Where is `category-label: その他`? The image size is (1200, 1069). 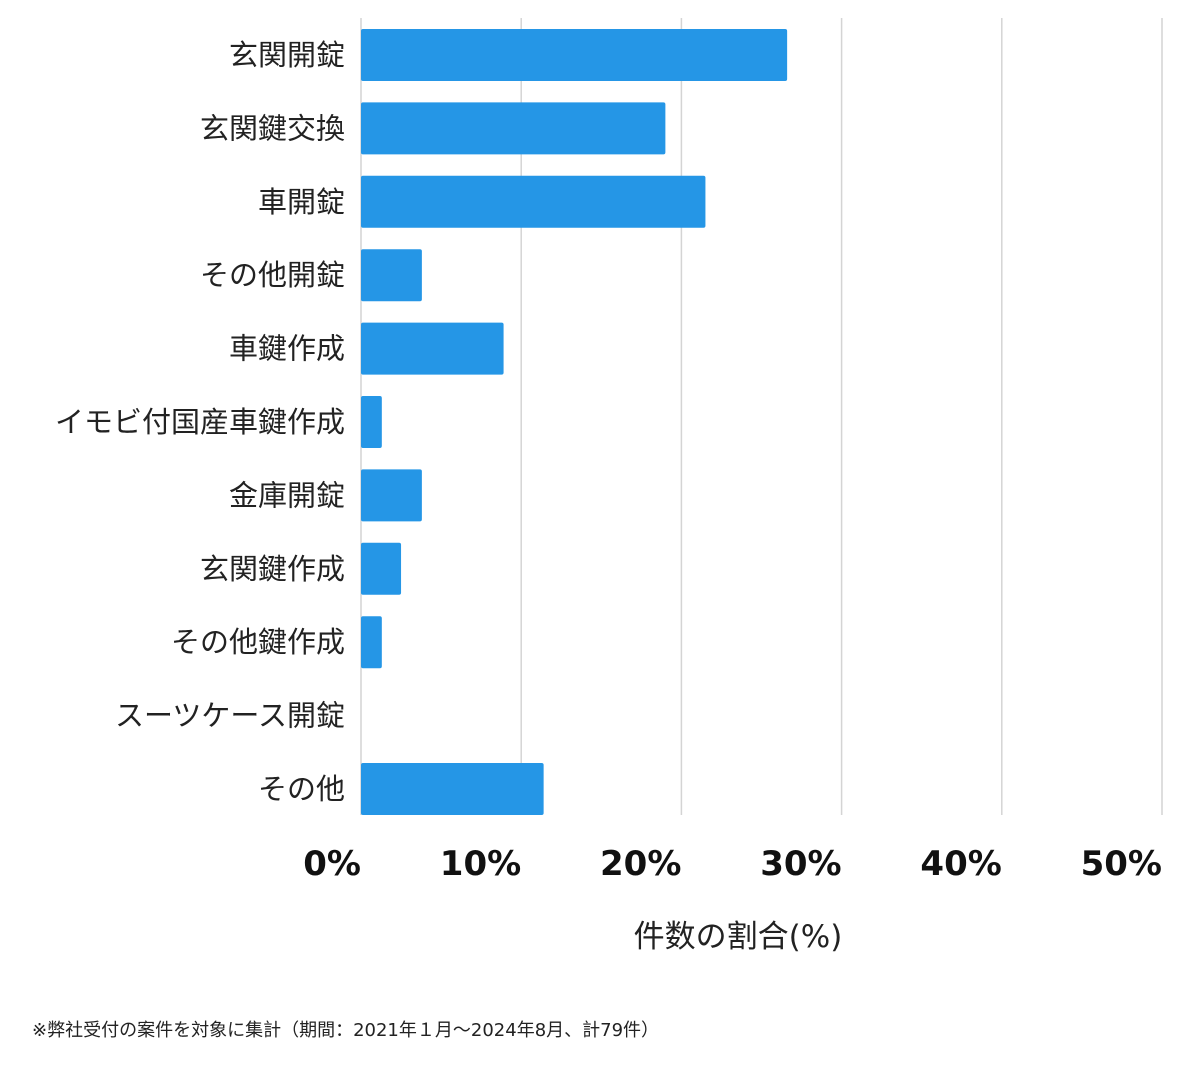 category-label: その他 is located at coordinates (301, 789).